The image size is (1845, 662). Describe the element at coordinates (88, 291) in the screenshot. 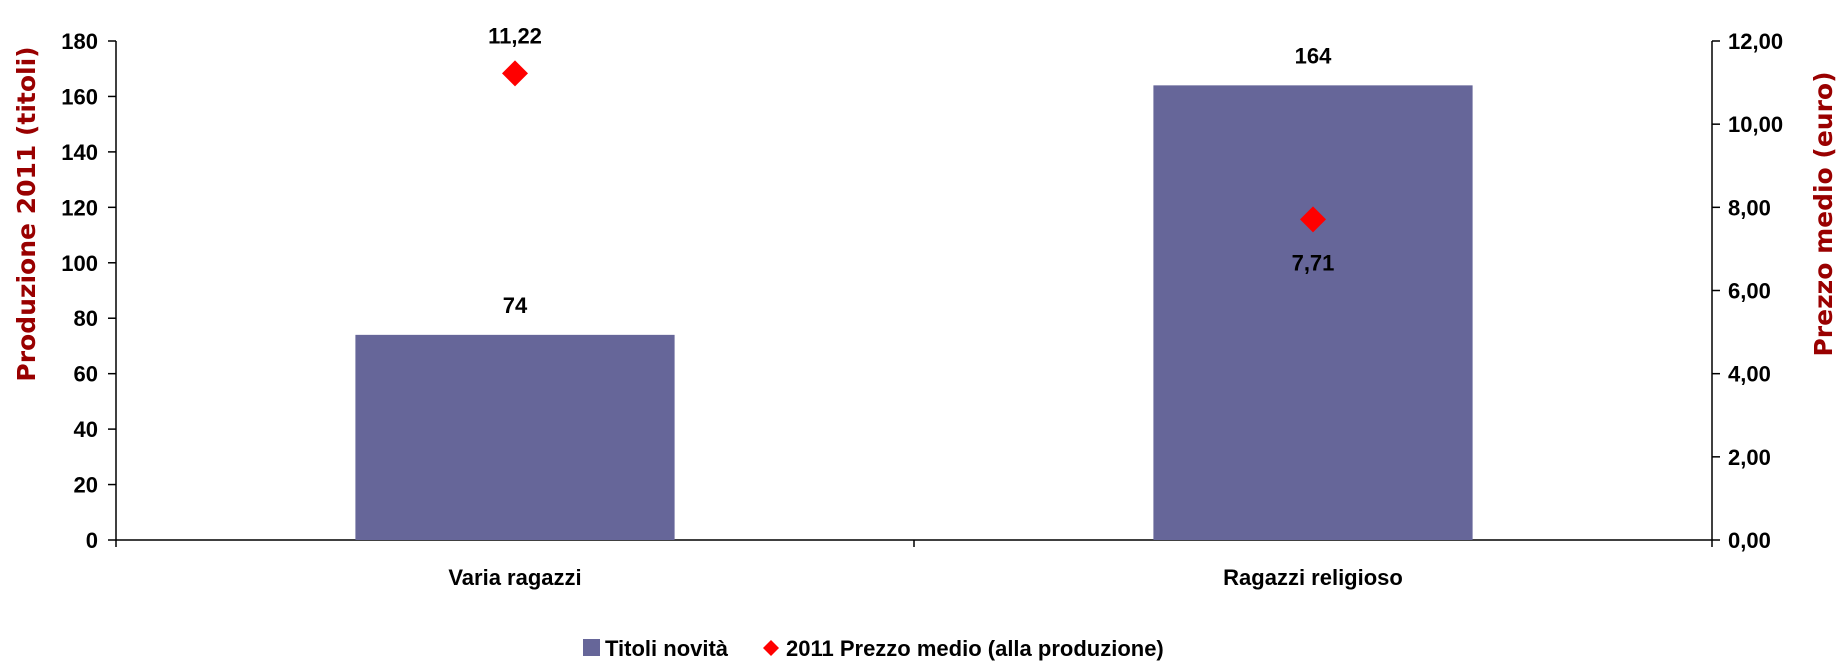

I see `left-axis-ticks: 0 20 40 60 80 100 120 140 160 180` at that location.